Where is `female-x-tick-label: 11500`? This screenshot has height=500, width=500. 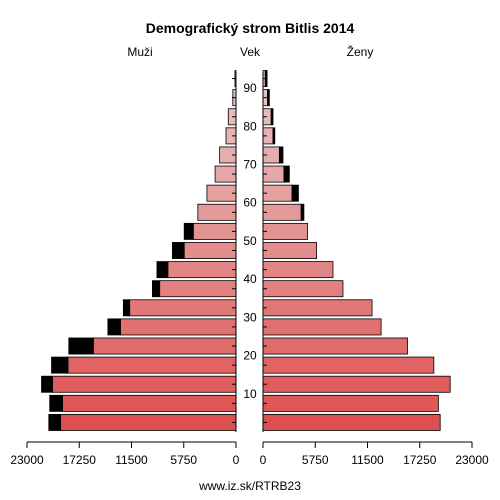 female-x-tick-label: 11500 is located at coordinates (367, 460).